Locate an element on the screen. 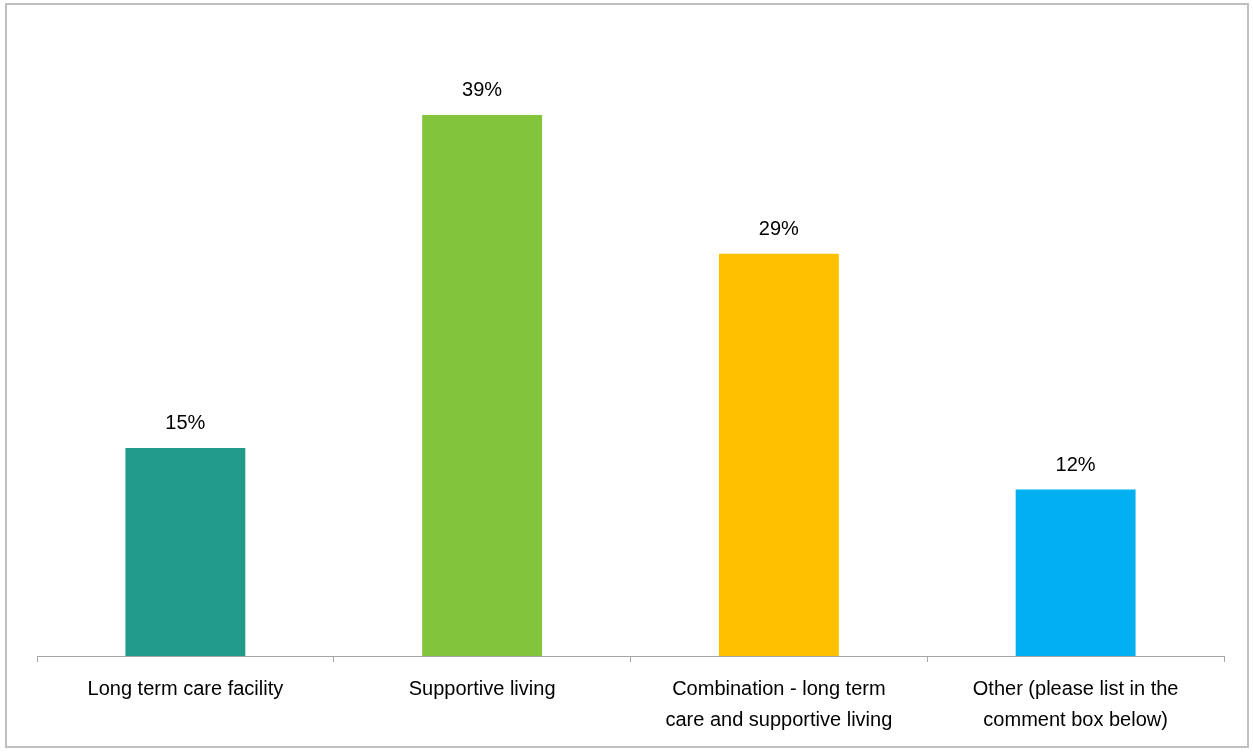  data-label: 39% is located at coordinates (482, 89).